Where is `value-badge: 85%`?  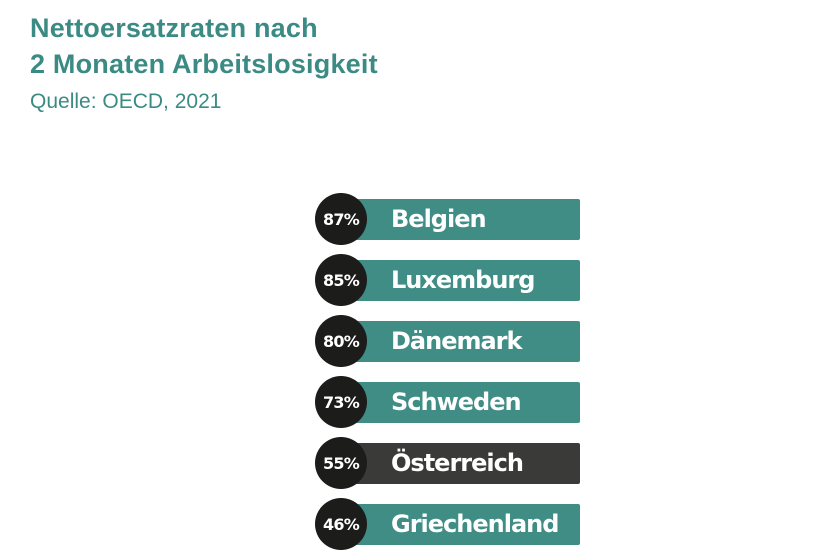 value-badge: 85% is located at coordinates (341, 280).